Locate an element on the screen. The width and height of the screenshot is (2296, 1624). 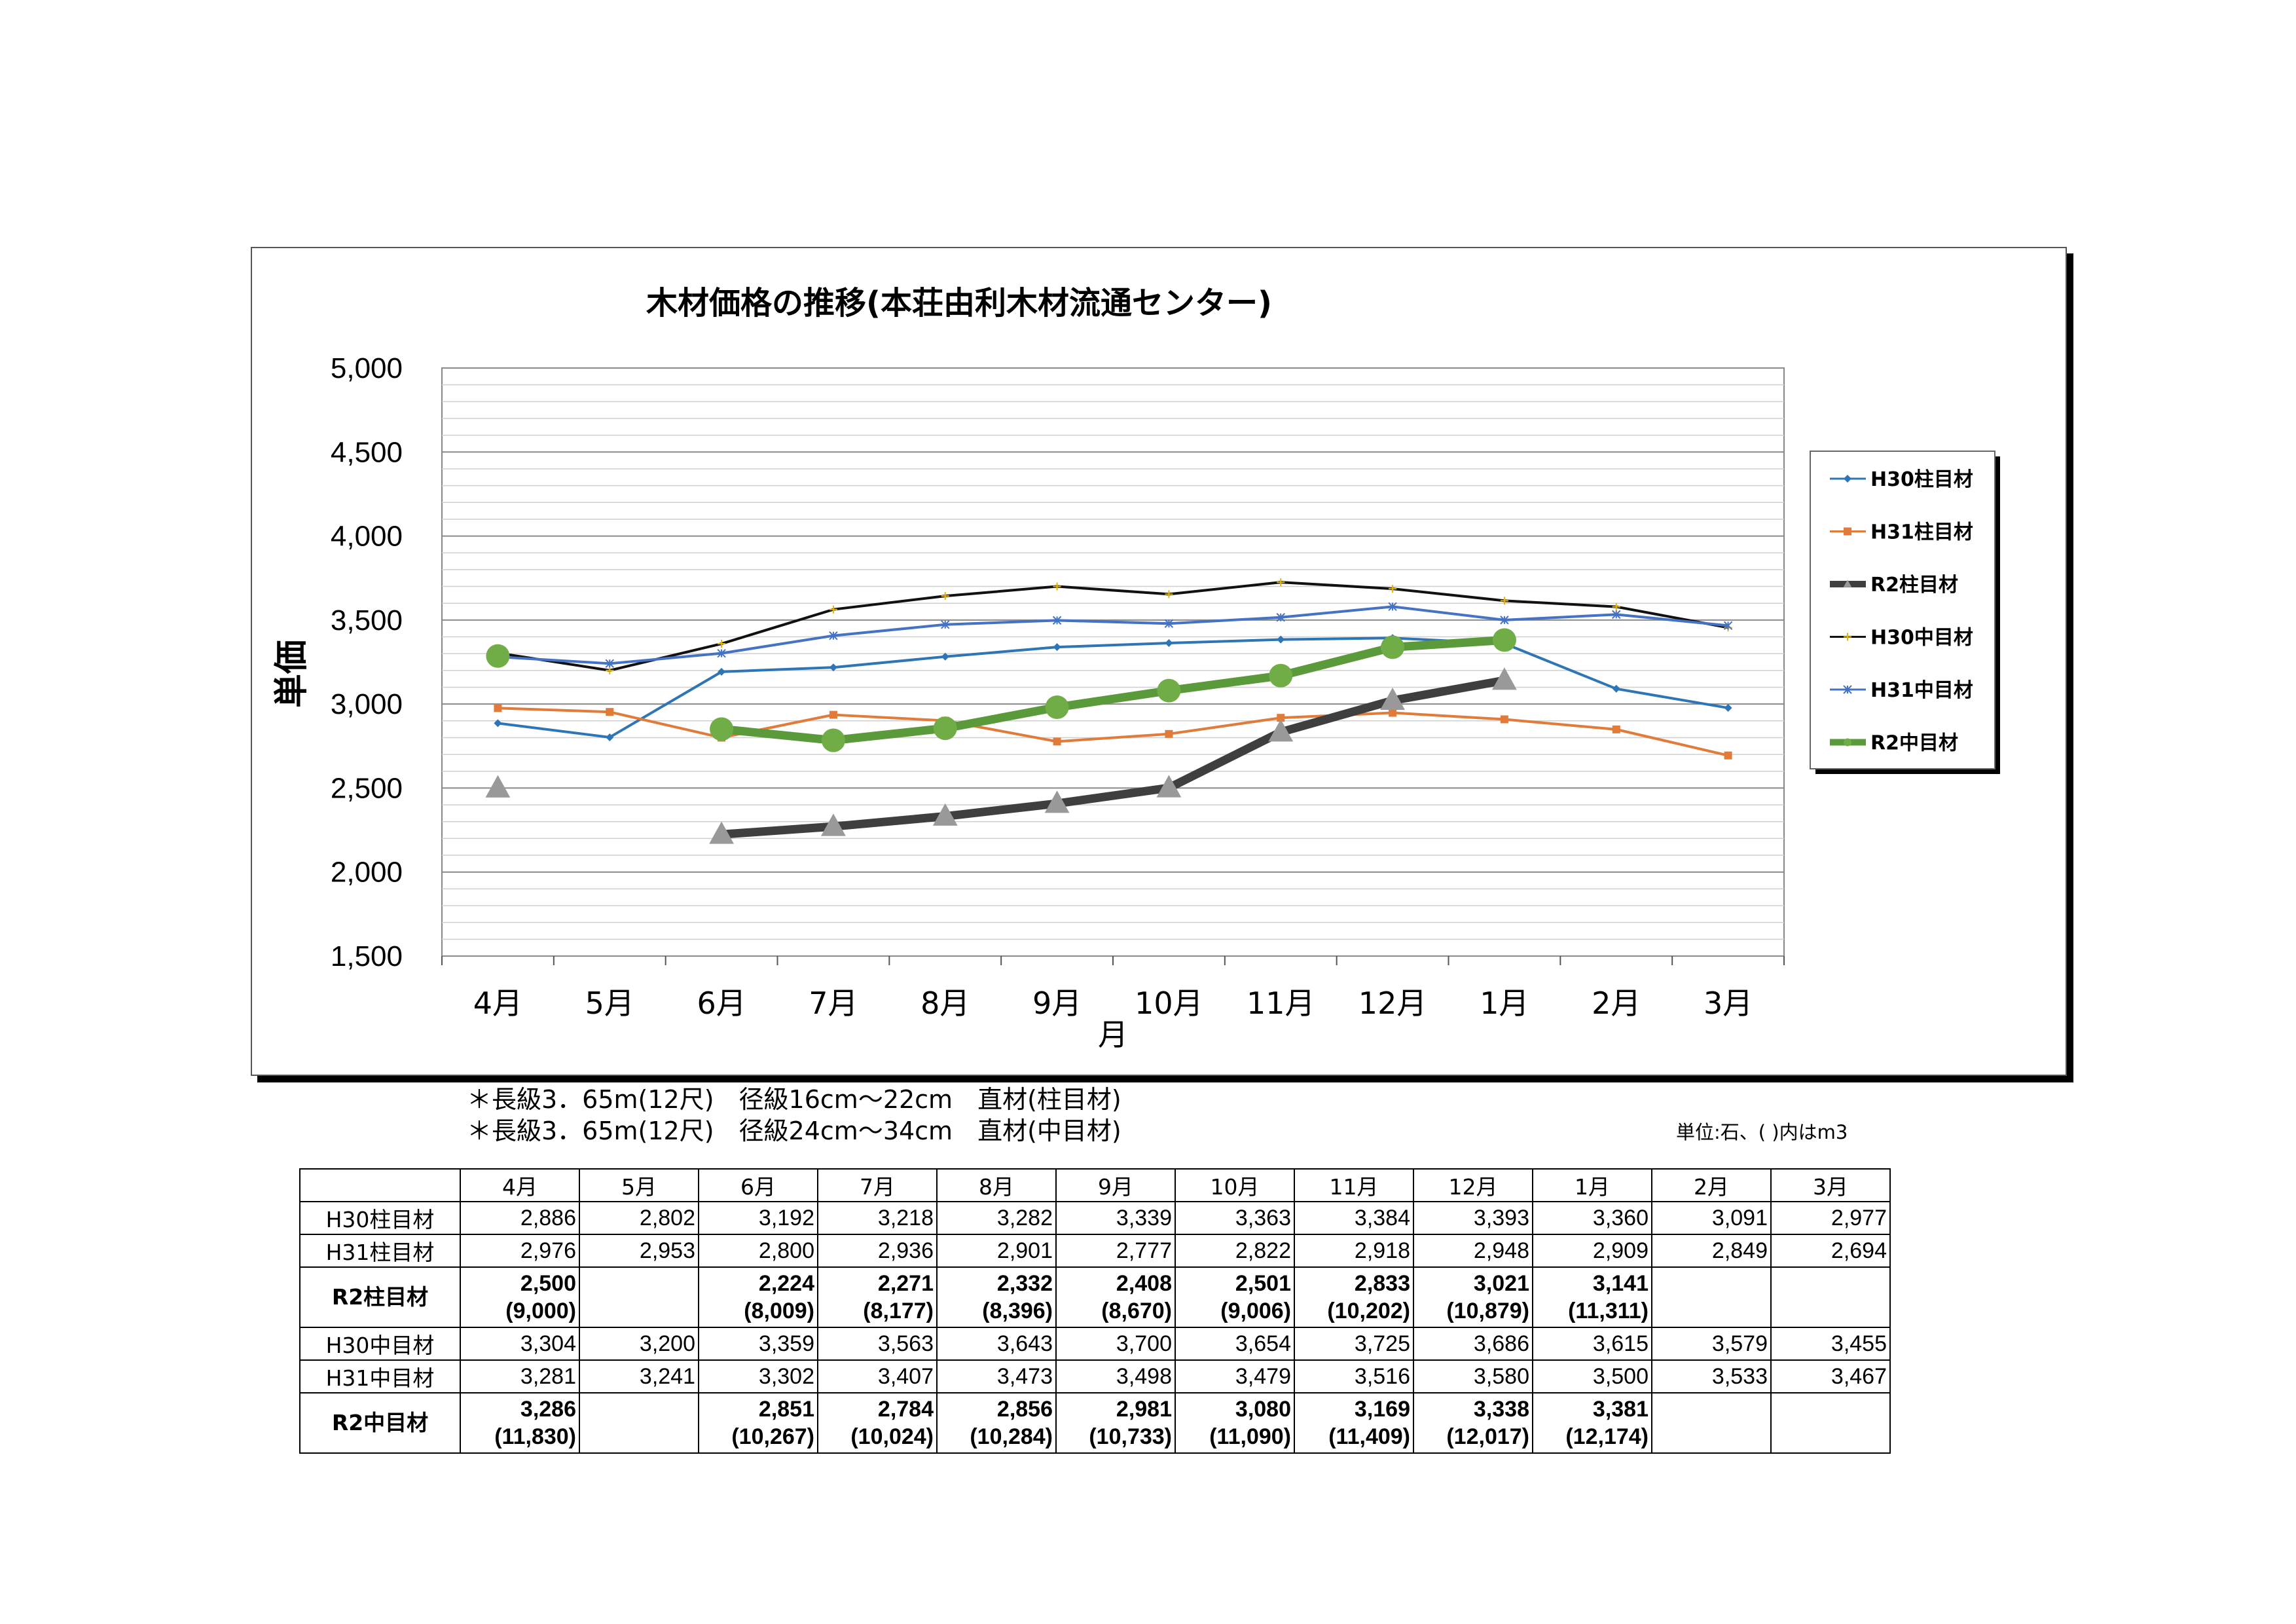
legend-item: R2中目材 is located at coordinates (1894, 743).